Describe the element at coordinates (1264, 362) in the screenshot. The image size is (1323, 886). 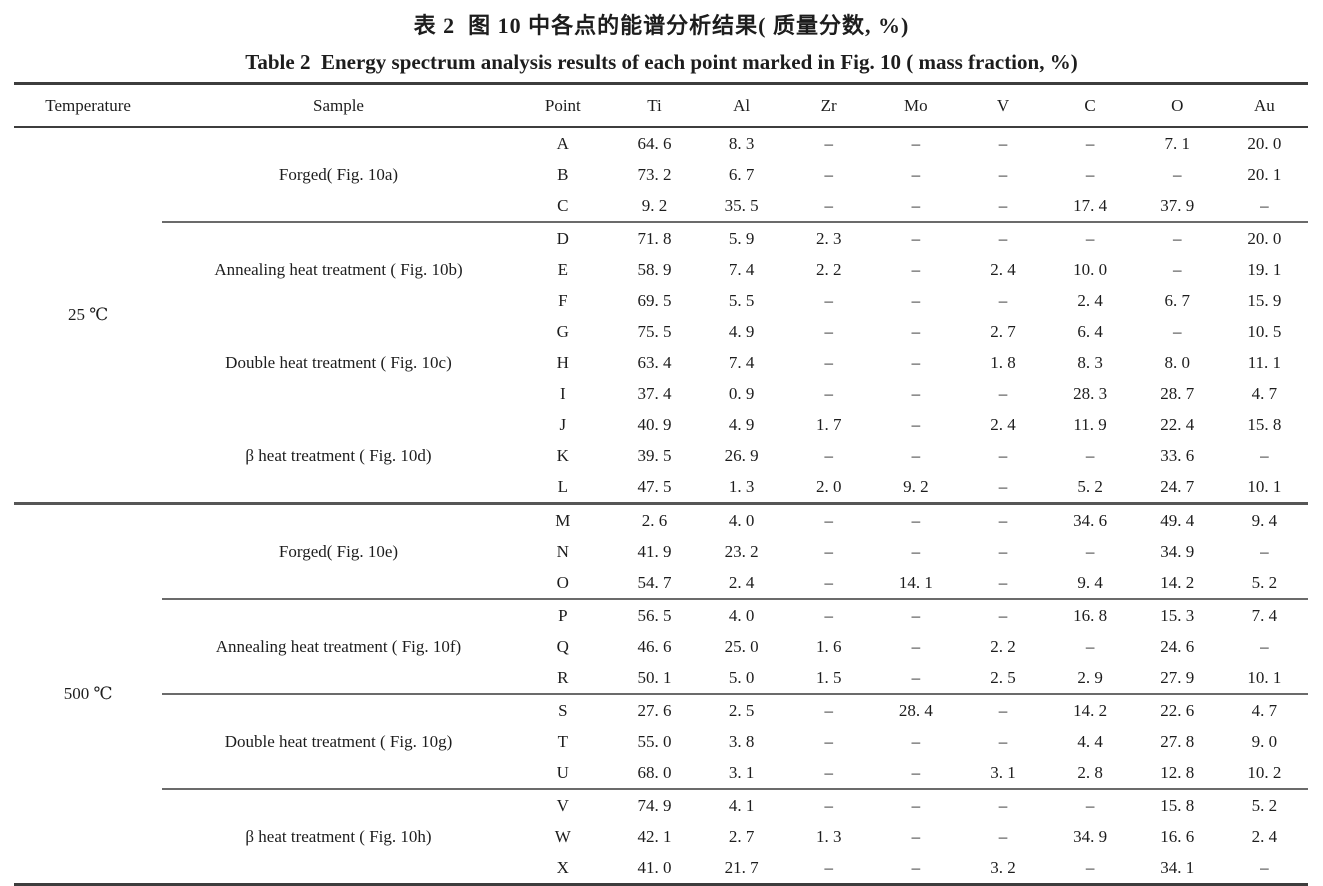
I see `value-cell: 11. 1` at that location.